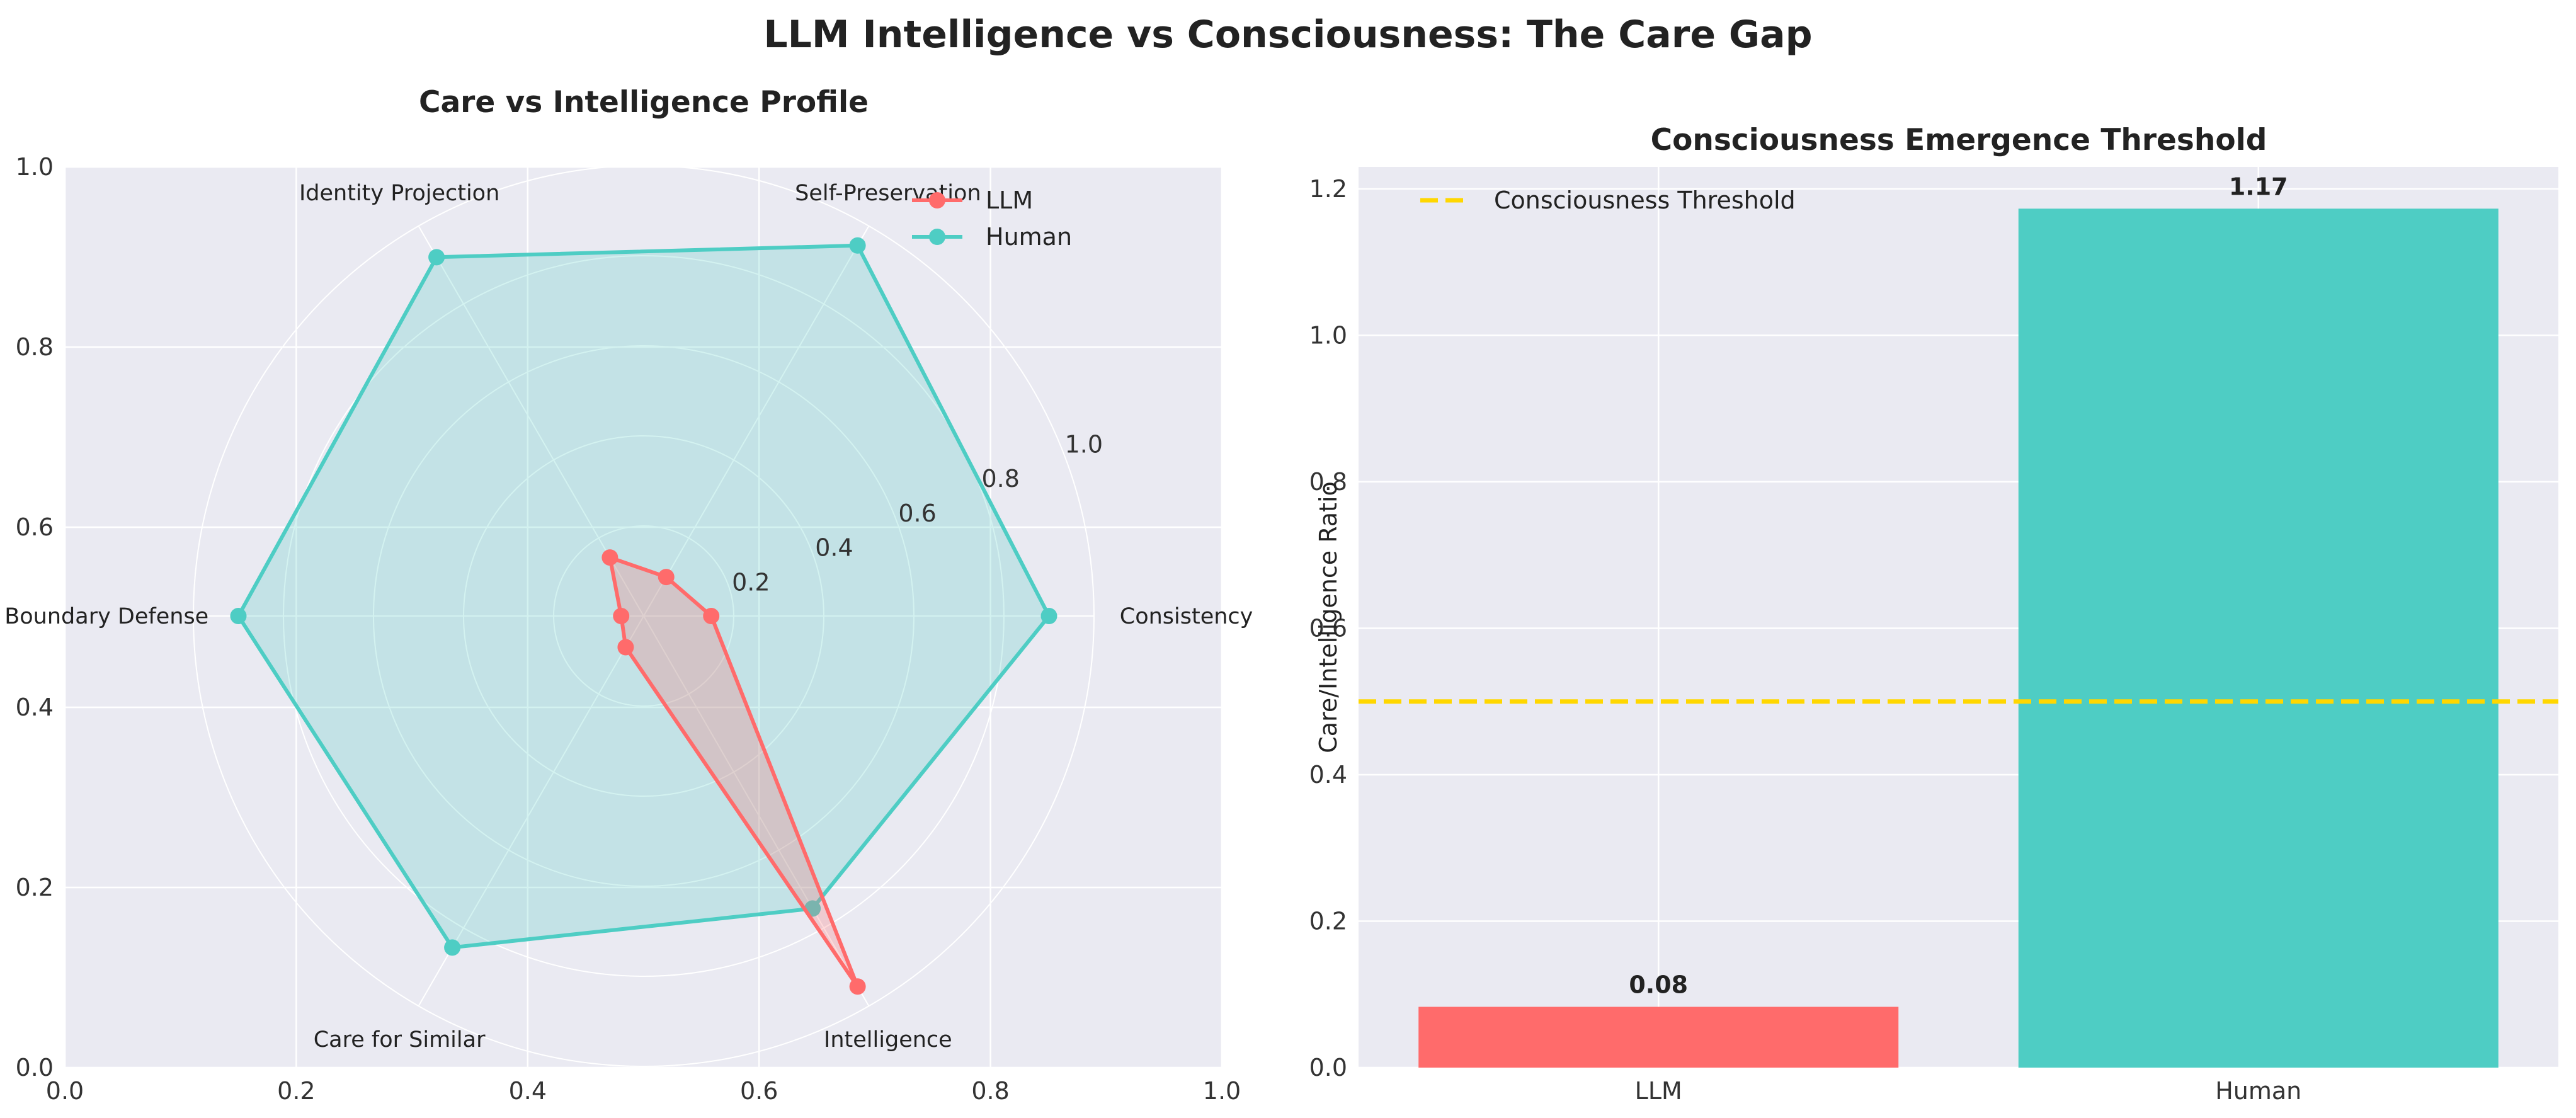 The image size is (2576, 1118). What do you see at coordinates (35, 167) in the screenshot?
I see `radar-frame-y-tick: 1.0` at bounding box center [35, 167].